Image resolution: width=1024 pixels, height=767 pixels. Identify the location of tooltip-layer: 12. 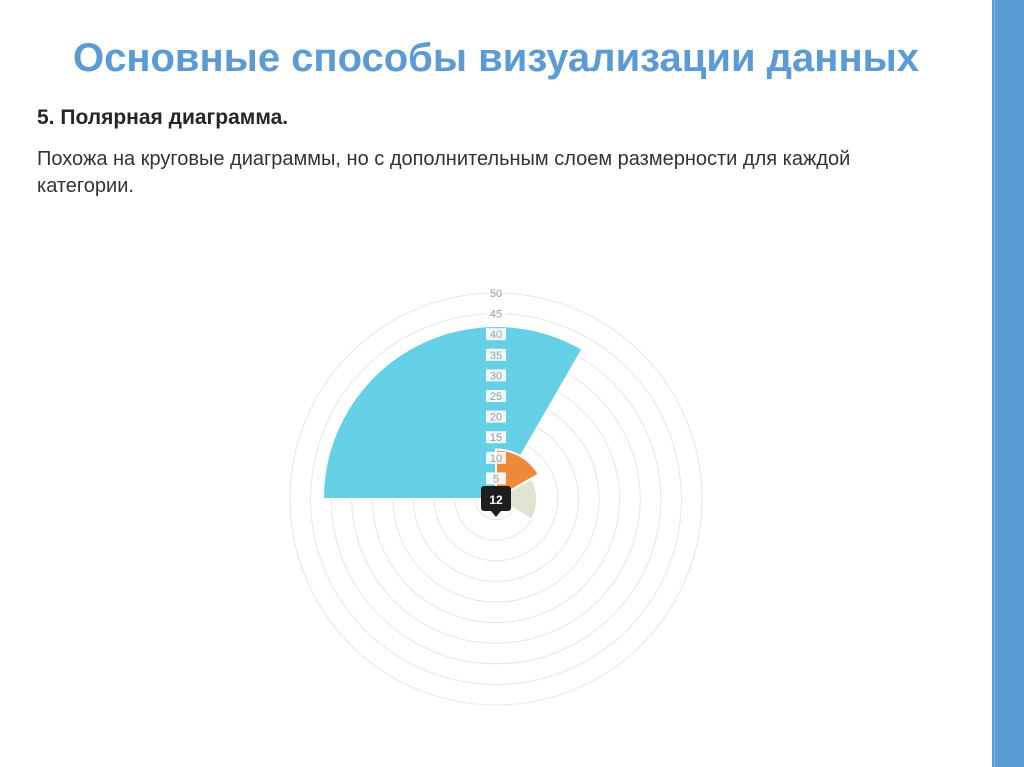
(496, 501).